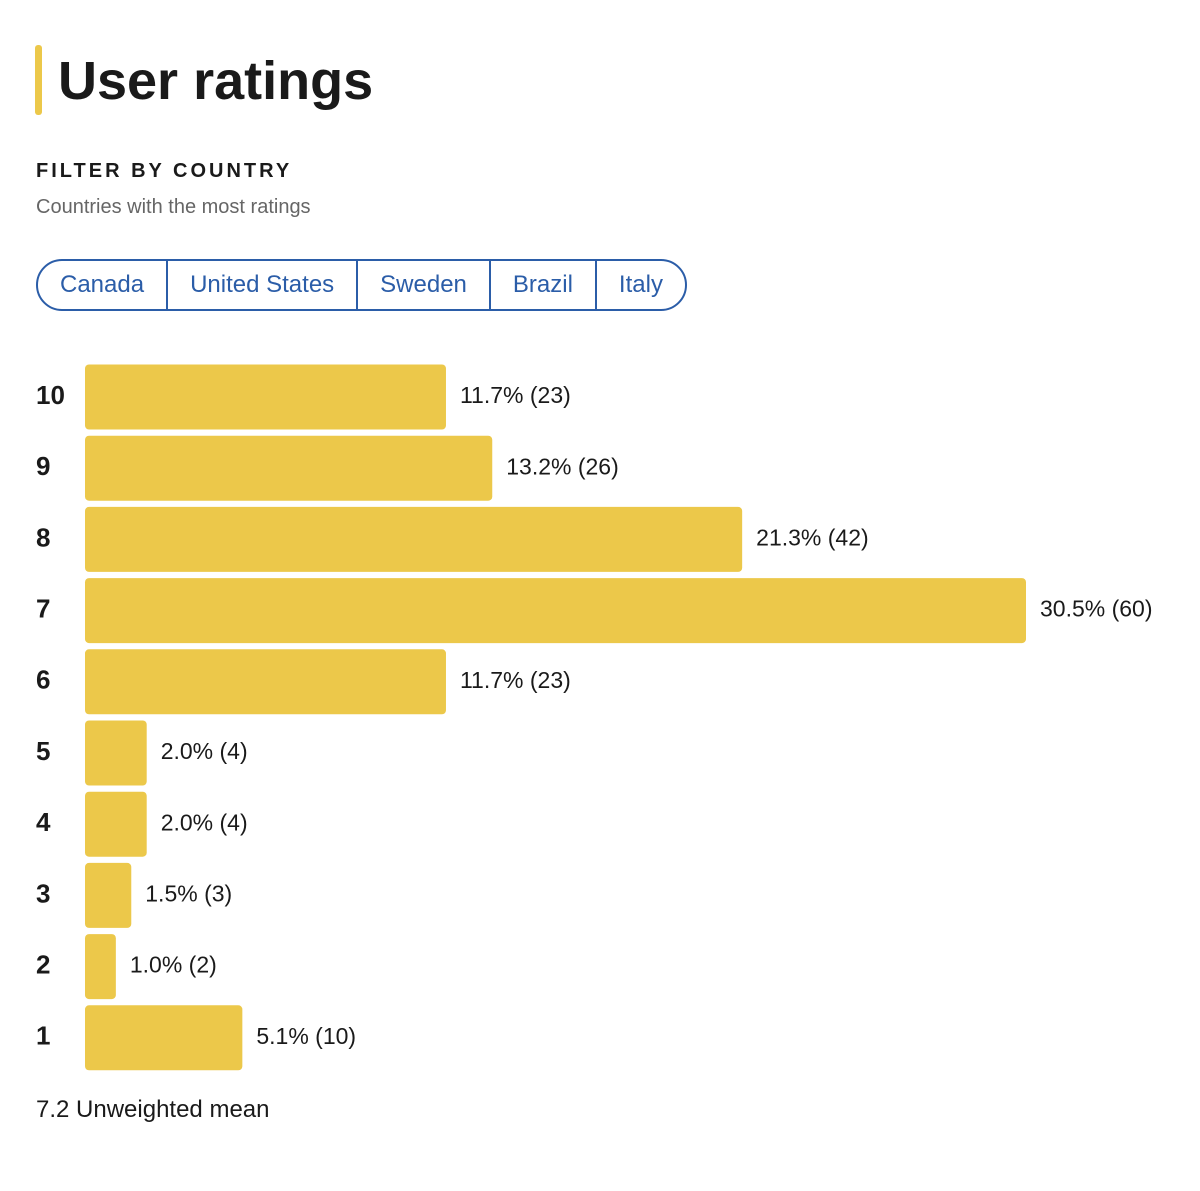  I want to click on value-label: 5.1% (10), so click(306, 1036).